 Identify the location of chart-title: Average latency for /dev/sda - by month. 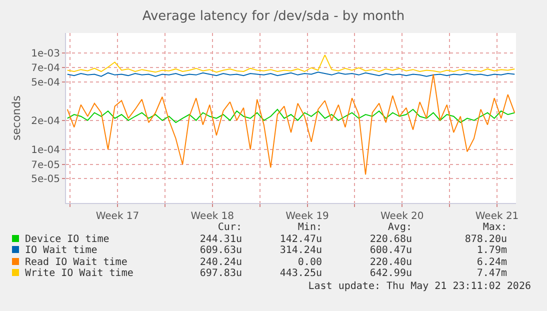
(273, 16).